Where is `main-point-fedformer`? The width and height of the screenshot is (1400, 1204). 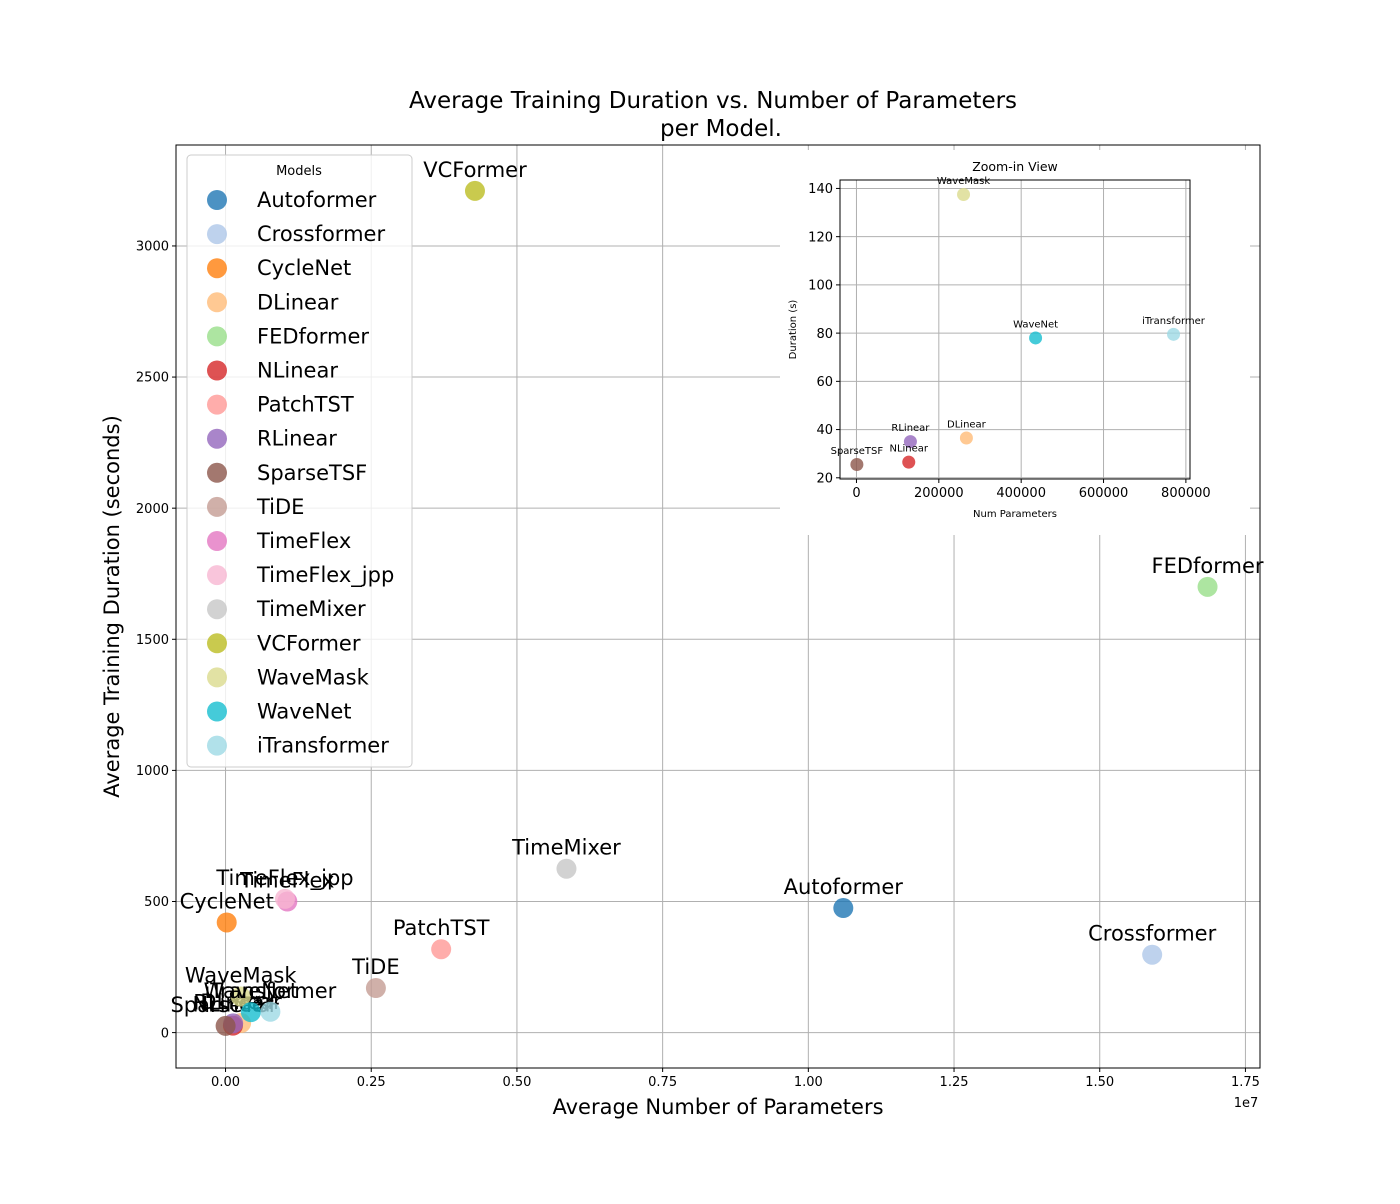 main-point-fedformer is located at coordinates (1207, 586).